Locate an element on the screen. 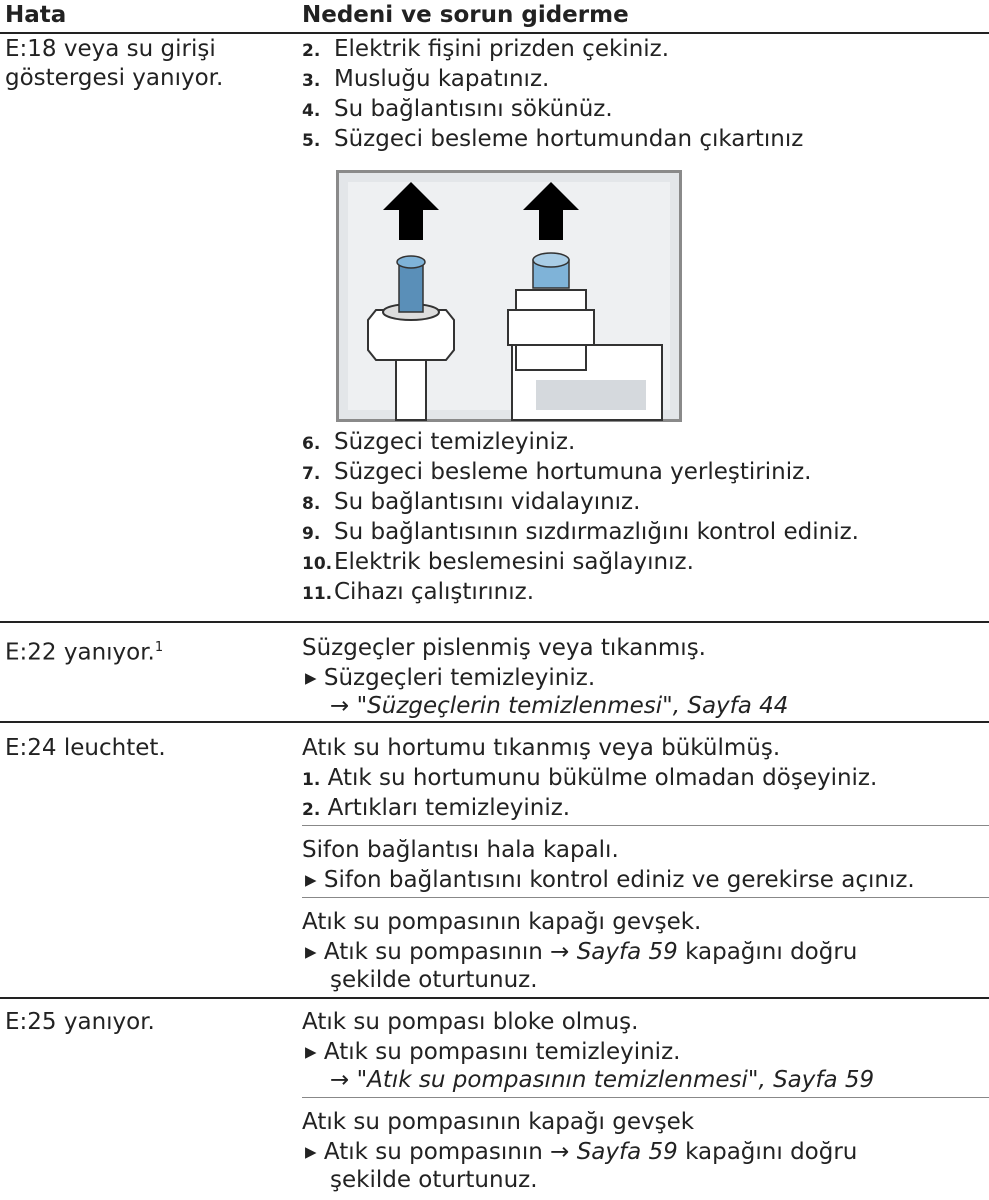 This screenshot has width=989, height=1200. error: E:18 veya su girişi is located at coordinates (110, 49).